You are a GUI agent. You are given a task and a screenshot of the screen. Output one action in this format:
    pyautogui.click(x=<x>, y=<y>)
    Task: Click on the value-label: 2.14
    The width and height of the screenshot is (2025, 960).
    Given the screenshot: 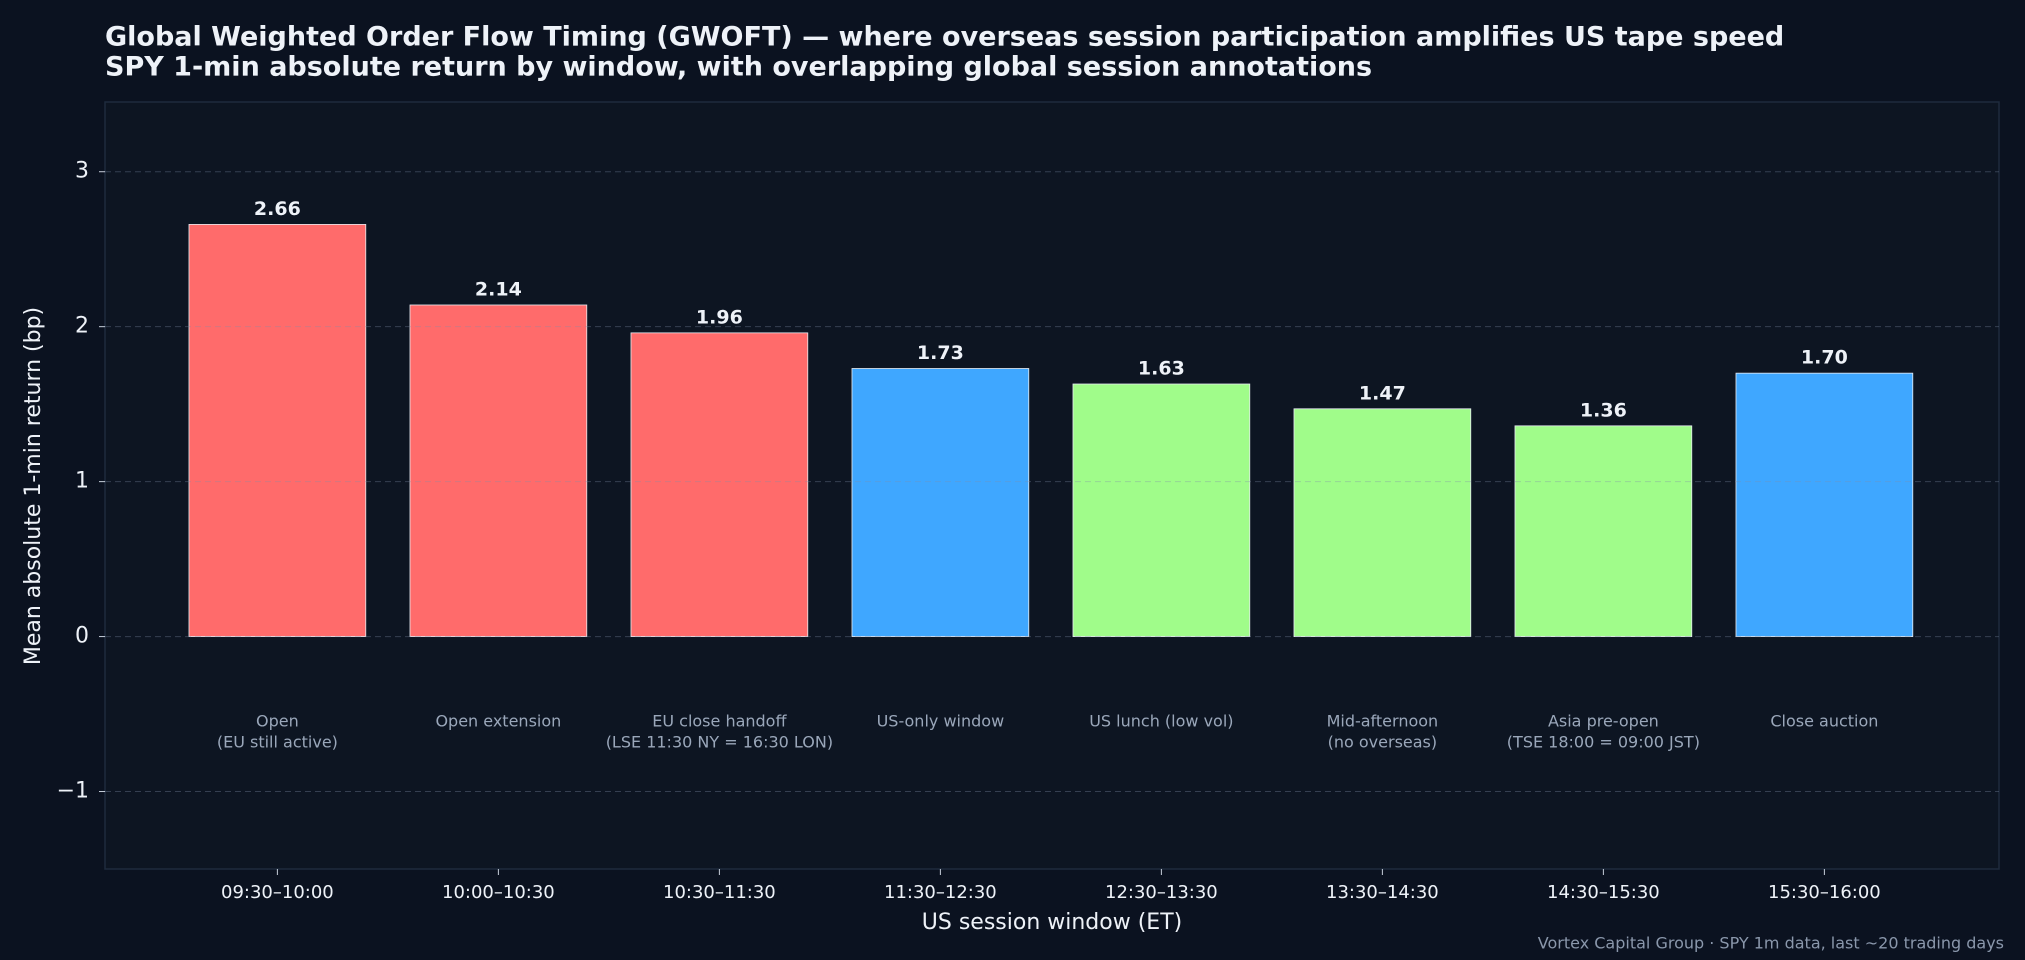 What is the action you would take?
    pyautogui.click(x=498, y=289)
    